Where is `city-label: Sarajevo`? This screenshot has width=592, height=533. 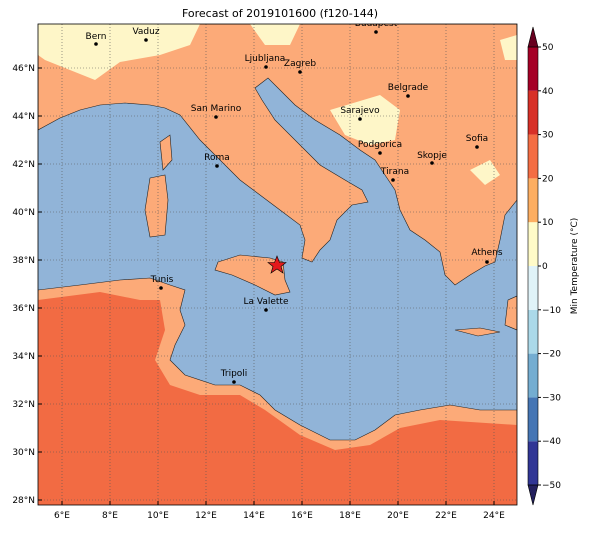
city-label: Sarajevo is located at coordinates (360, 111).